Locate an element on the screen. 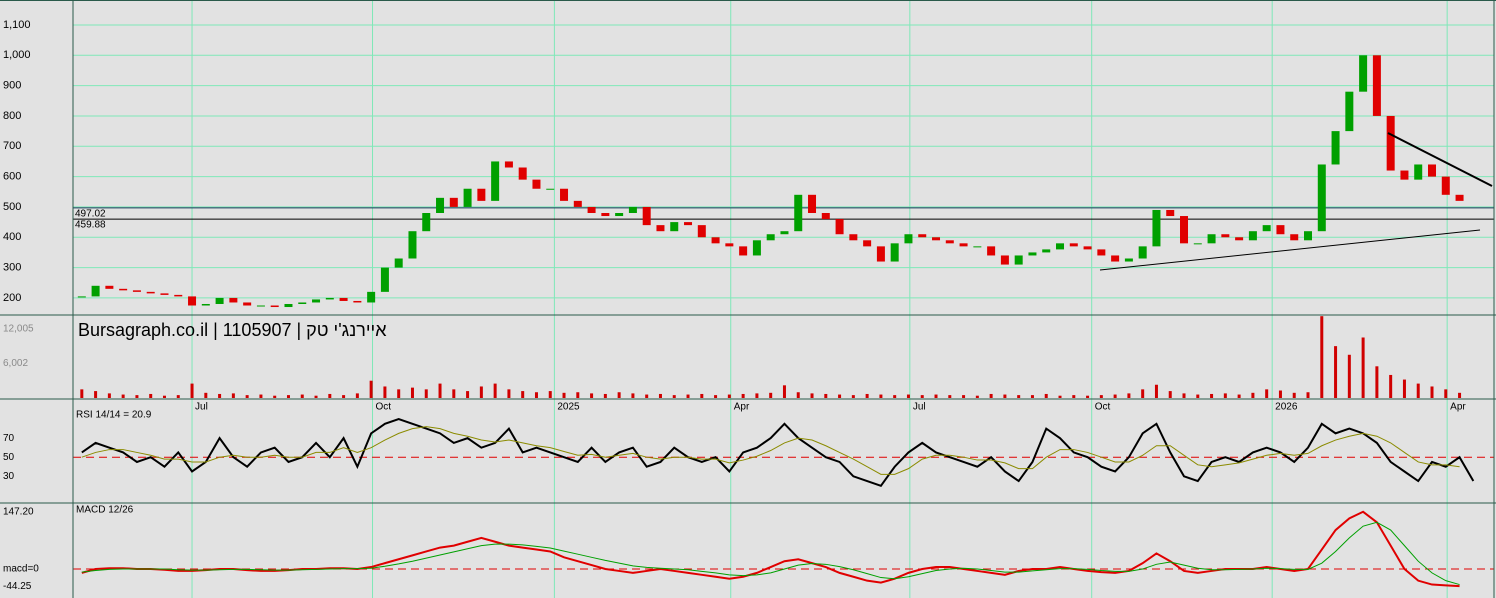  chart-title: Bursagraph.co.il | 1105907 | איירנג'י טק is located at coordinates (232, 330).